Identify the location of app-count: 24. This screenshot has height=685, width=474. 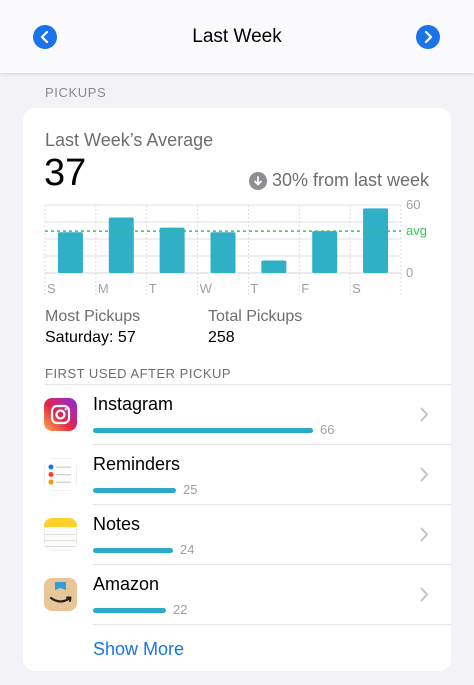
(187, 549).